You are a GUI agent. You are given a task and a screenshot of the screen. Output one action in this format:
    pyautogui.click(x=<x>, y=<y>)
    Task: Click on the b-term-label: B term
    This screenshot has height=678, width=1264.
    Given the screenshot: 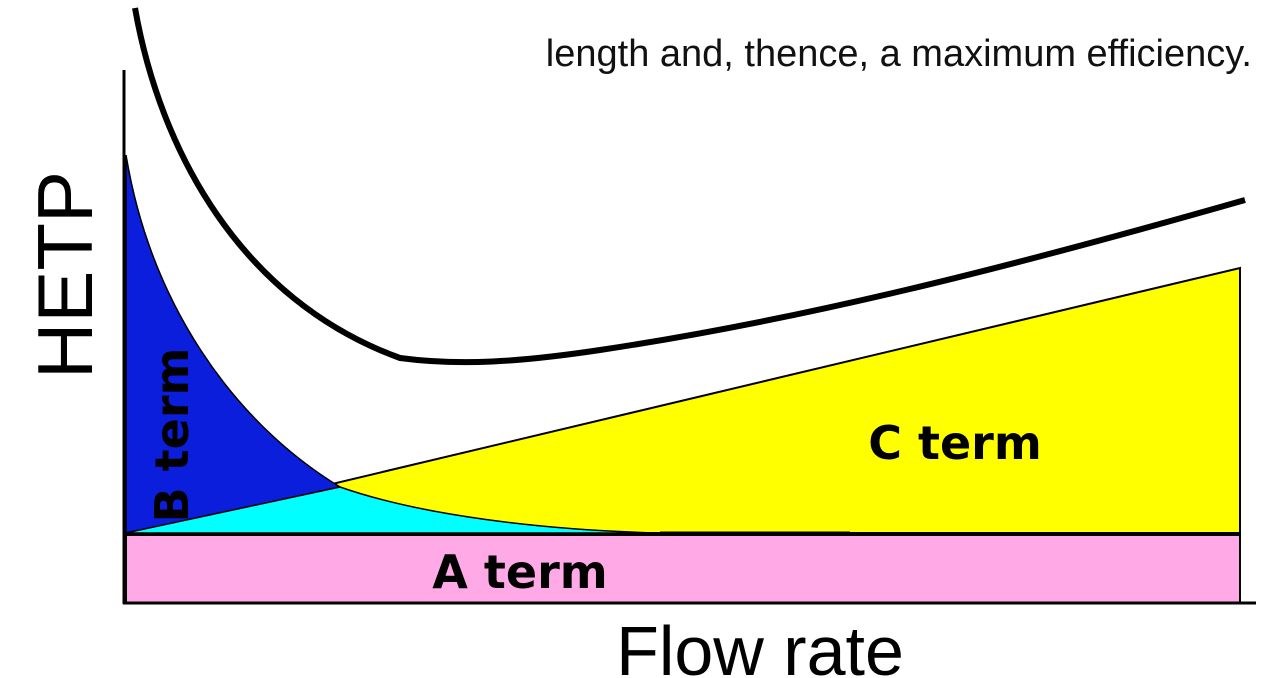 What is the action you would take?
    pyautogui.click(x=172, y=435)
    